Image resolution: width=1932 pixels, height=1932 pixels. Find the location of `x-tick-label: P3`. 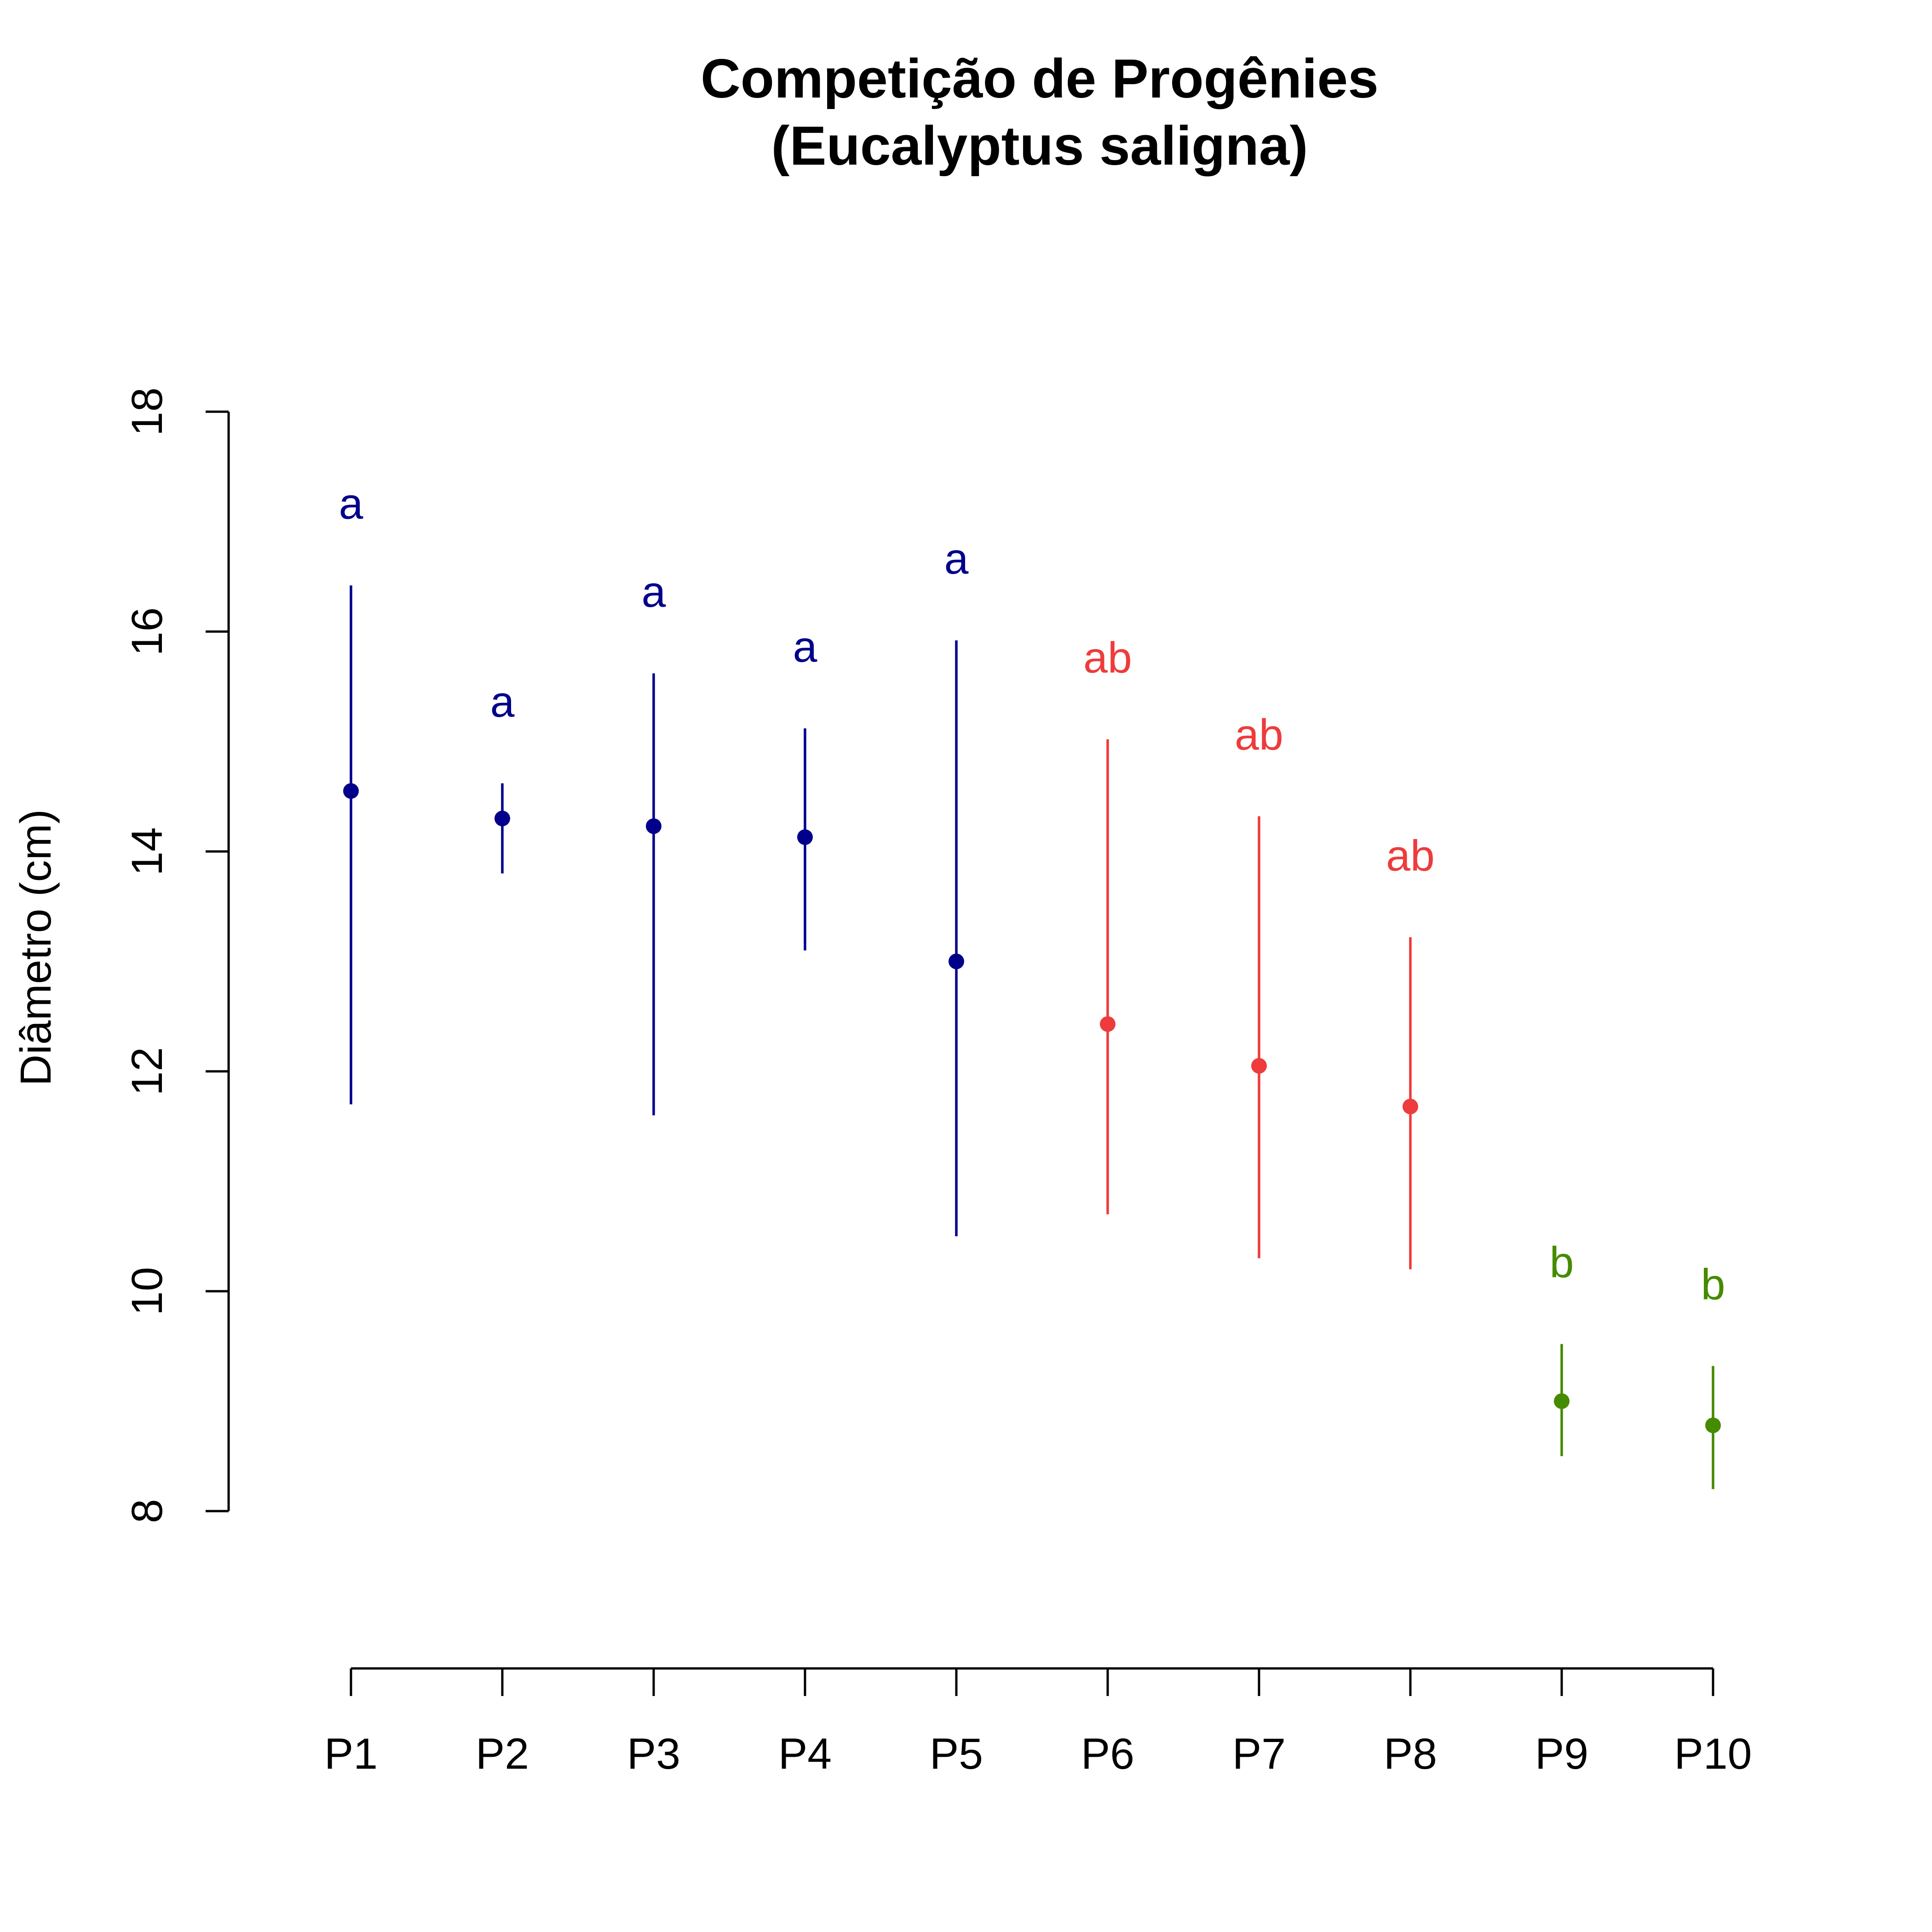

x-tick-label: P3 is located at coordinates (653, 1754).